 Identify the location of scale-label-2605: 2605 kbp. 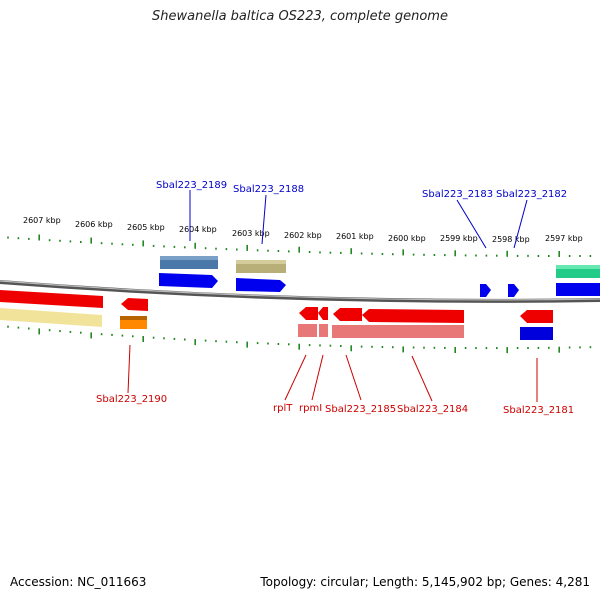
(146, 227).